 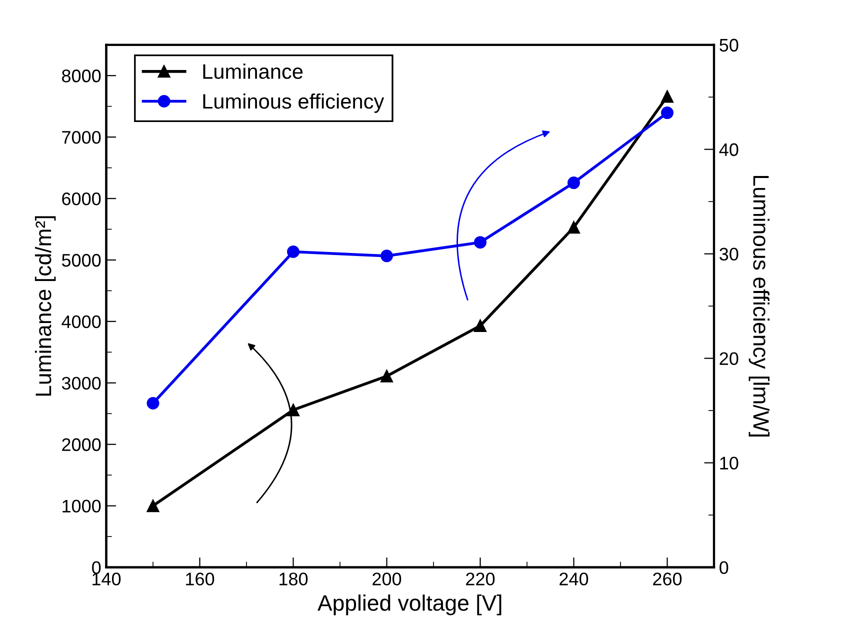 I want to click on y2-tick-label: 10, so click(x=729, y=463).